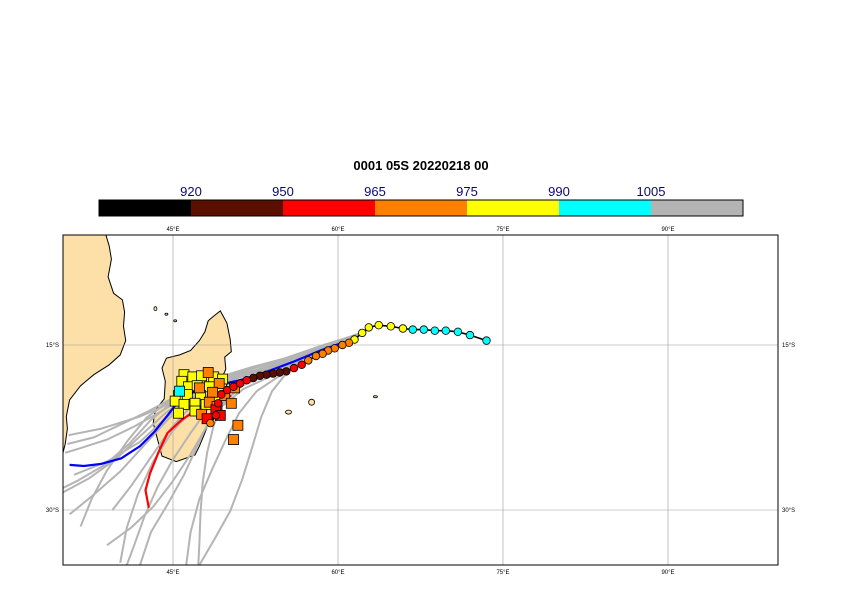 The height and width of the screenshot is (596, 842). I want to click on colorbar-label: 920, so click(191, 191).